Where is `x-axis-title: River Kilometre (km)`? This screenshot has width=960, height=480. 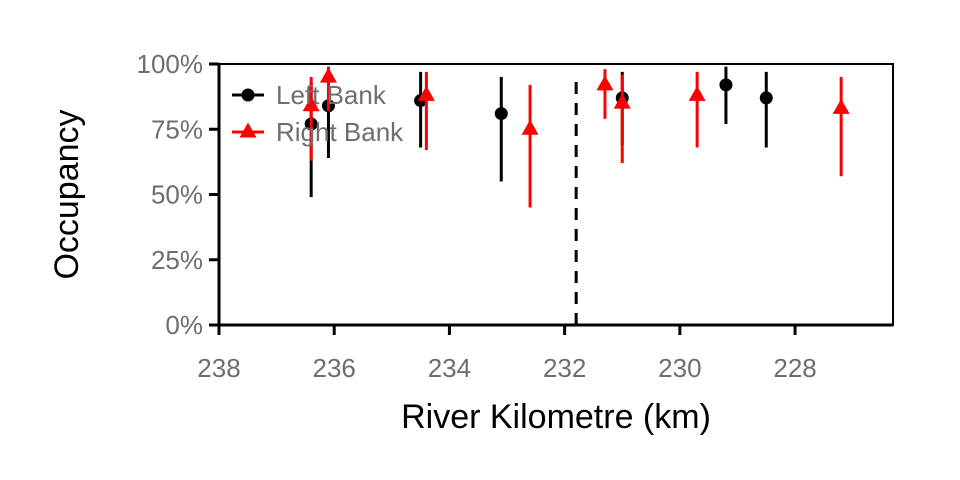
x-axis-title: River Kilometre (km) is located at coordinates (556, 417).